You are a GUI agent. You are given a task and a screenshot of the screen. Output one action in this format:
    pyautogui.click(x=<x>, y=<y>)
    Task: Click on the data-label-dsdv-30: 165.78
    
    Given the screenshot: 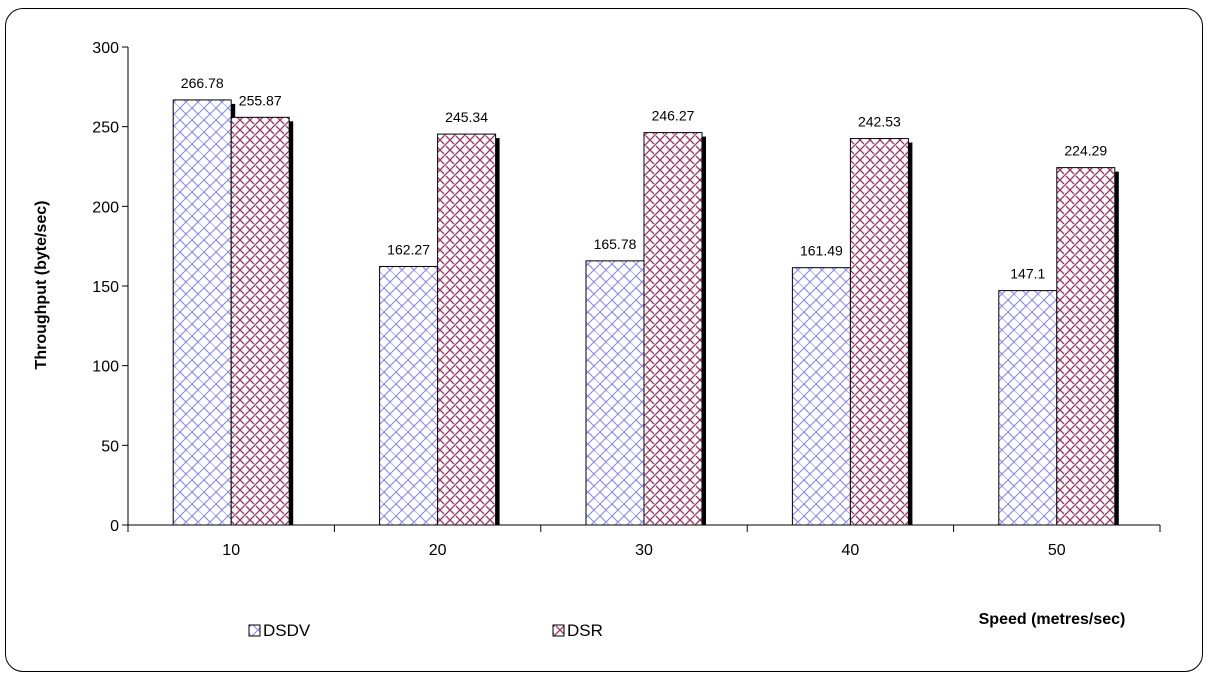 What is the action you would take?
    pyautogui.click(x=615, y=244)
    